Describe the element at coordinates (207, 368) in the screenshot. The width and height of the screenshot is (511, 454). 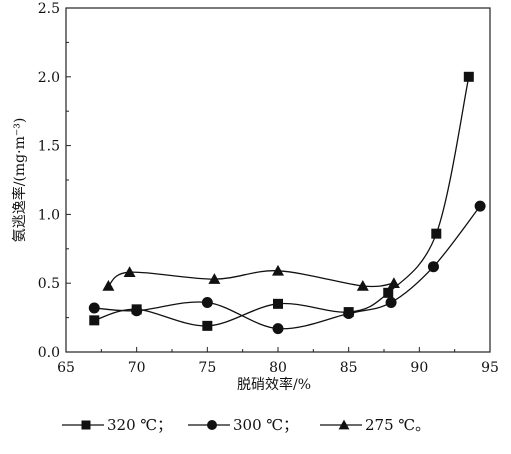
I see `x-tick-label: 75` at that location.